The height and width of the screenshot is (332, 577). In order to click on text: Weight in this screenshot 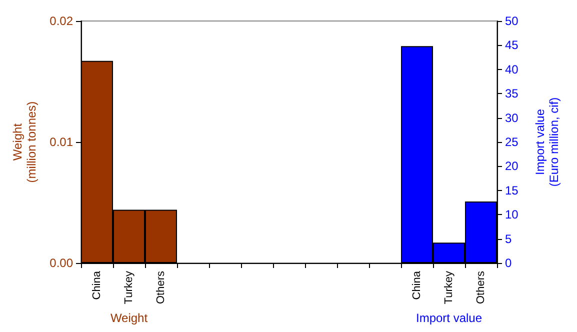, I will do `click(129, 318)`.